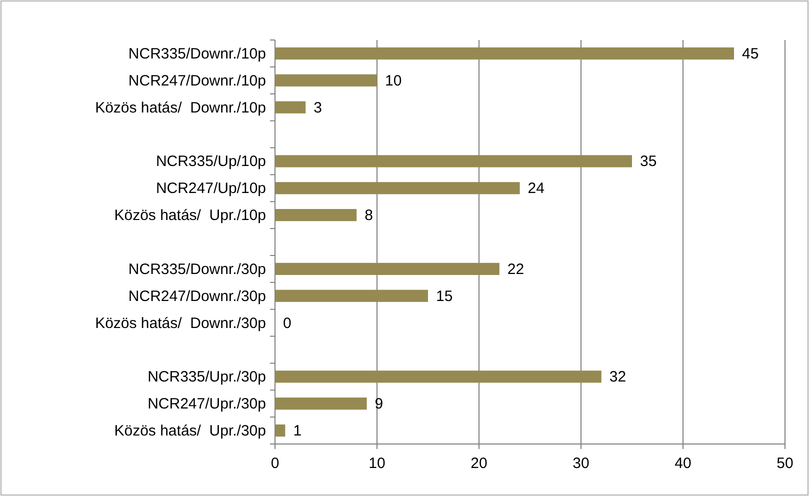 The height and width of the screenshot is (496, 809). What do you see at coordinates (479, 463) in the screenshot?
I see `x-tick-label: 20` at bounding box center [479, 463].